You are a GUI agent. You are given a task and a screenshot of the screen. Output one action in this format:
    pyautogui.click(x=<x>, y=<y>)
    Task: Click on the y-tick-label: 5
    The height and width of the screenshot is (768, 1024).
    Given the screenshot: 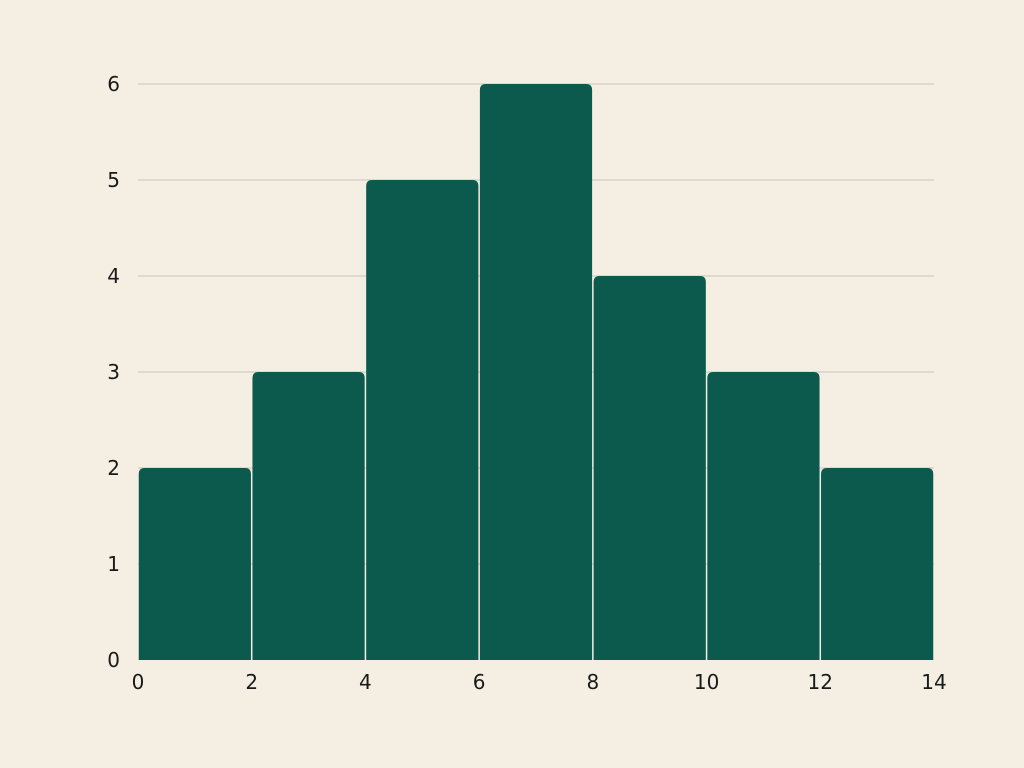 What is the action you would take?
    pyautogui.click(x=113, y=180)
    